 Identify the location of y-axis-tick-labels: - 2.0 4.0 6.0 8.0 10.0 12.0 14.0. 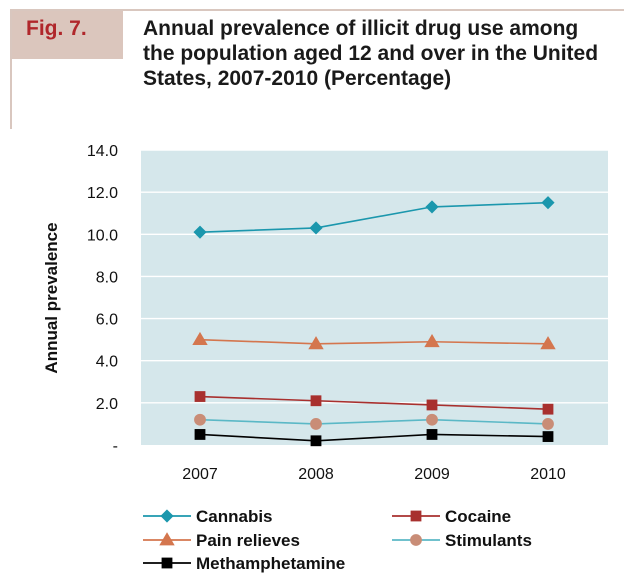
(102, 299).